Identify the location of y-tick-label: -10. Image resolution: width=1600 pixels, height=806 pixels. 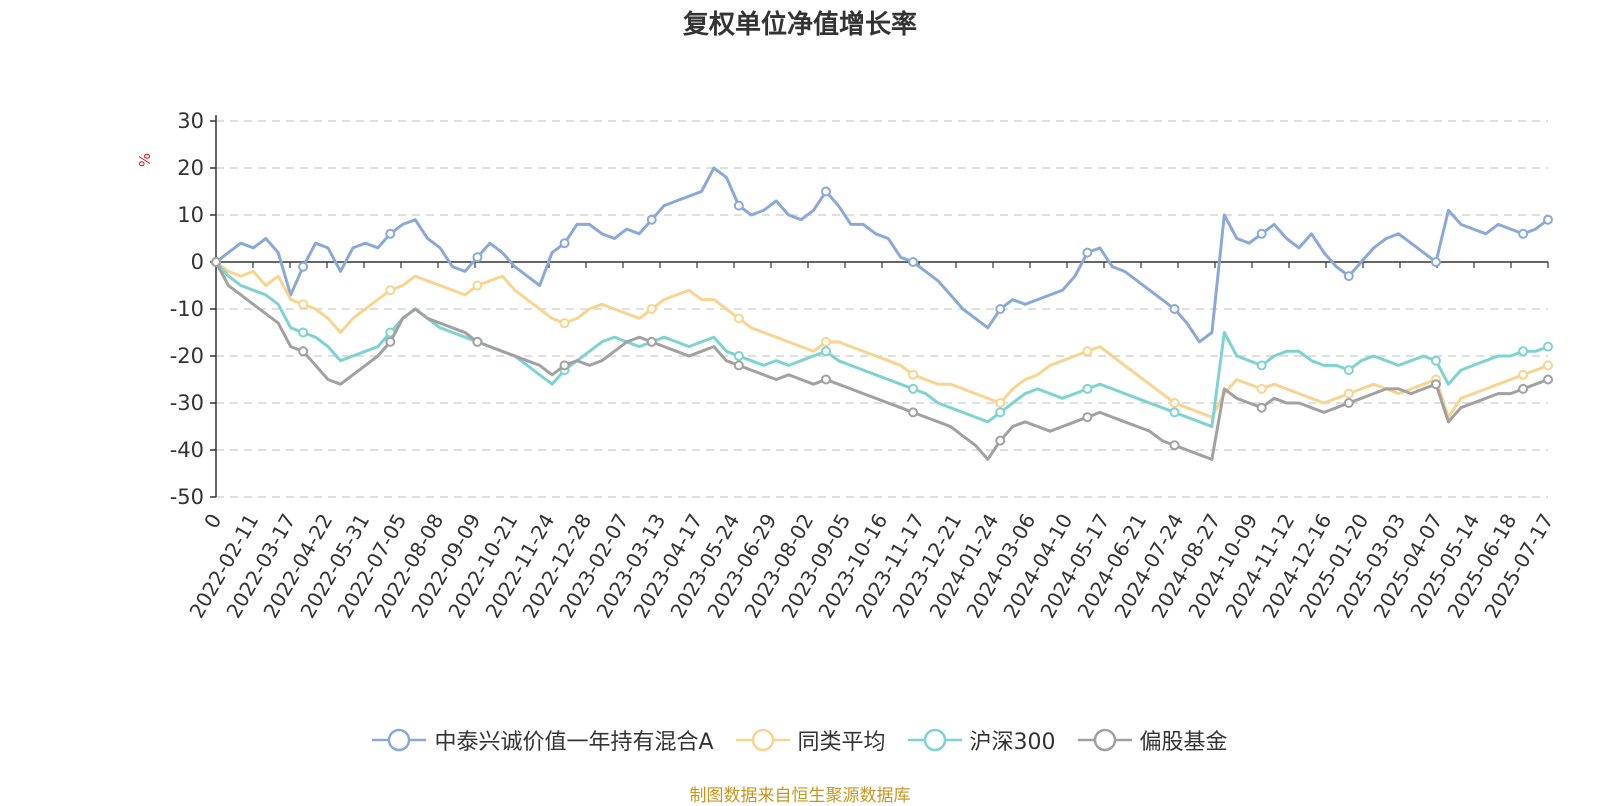
(187, 309).